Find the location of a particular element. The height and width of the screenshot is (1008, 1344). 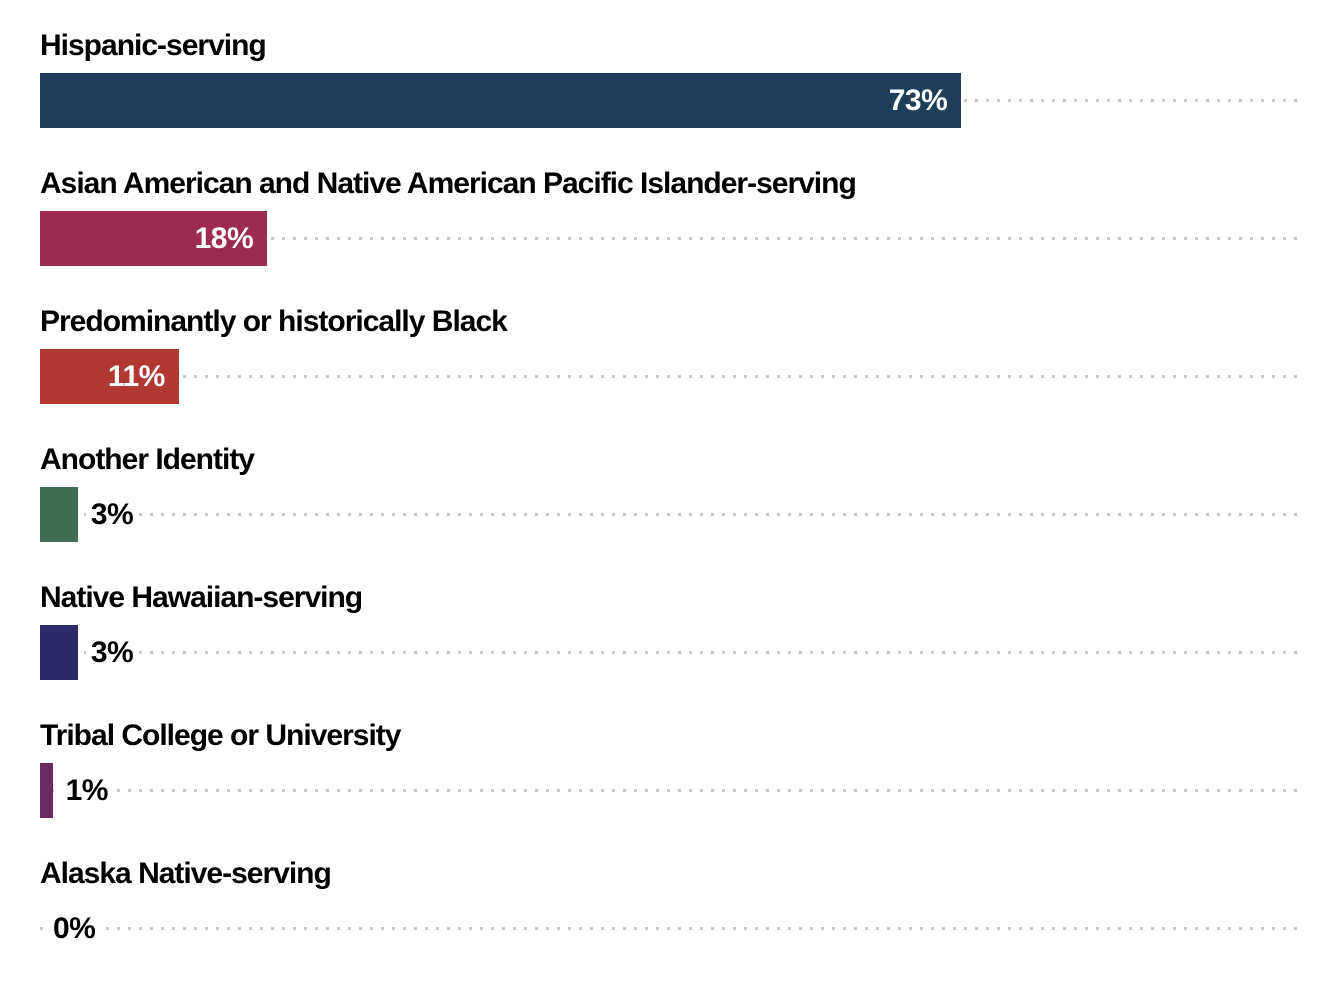

bar-value-label: 18% is located at coordinates (224, 238).